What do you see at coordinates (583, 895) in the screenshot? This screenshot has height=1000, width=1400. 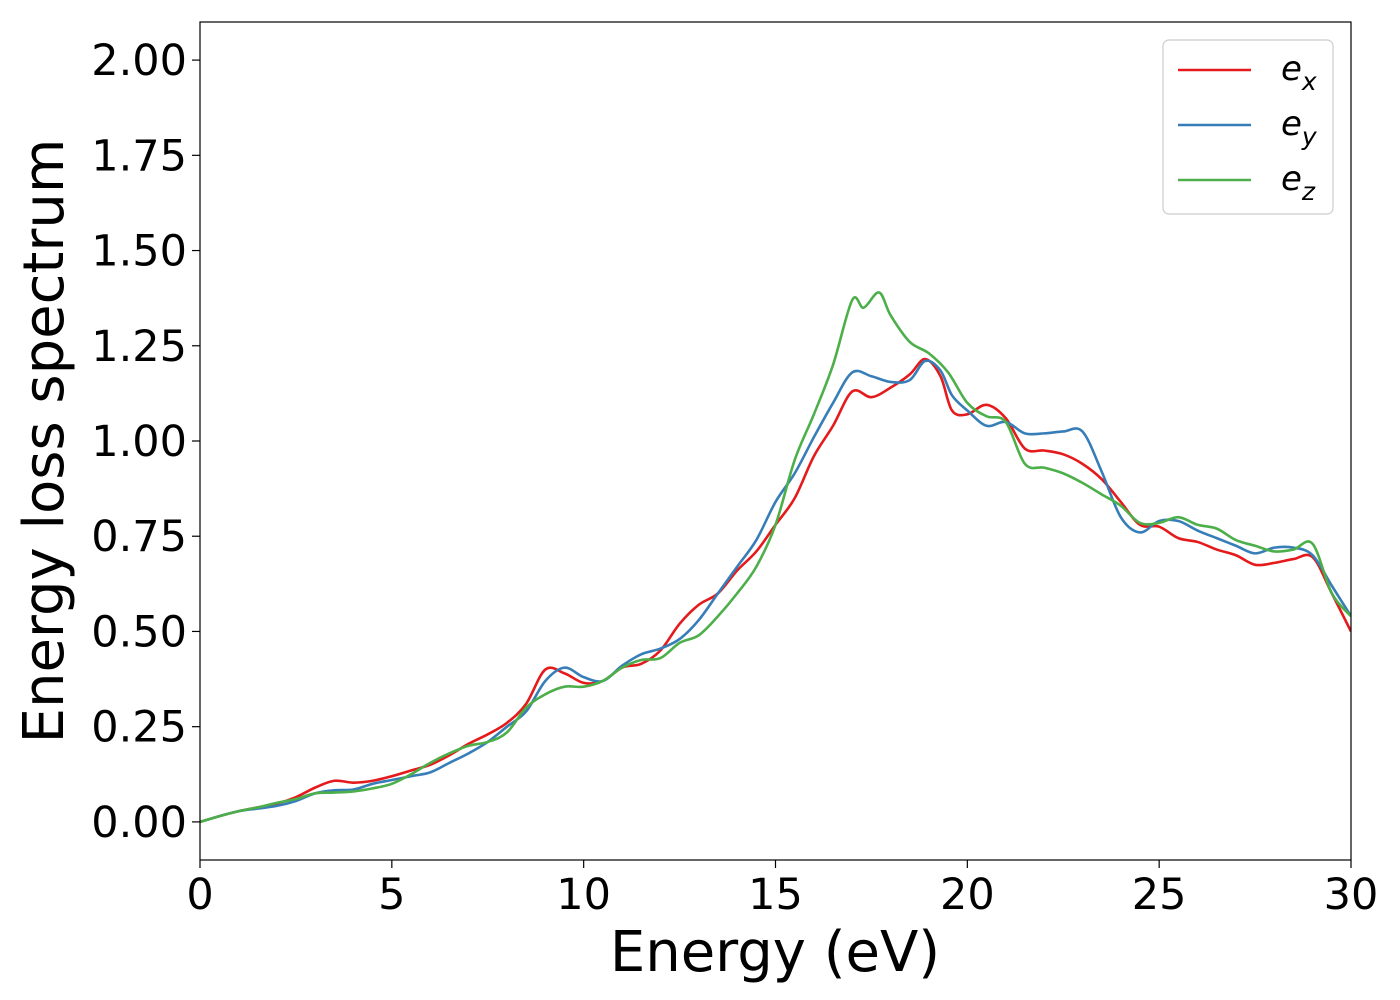 I see `x-tick-label: 10` at bounding box center [583, 895].